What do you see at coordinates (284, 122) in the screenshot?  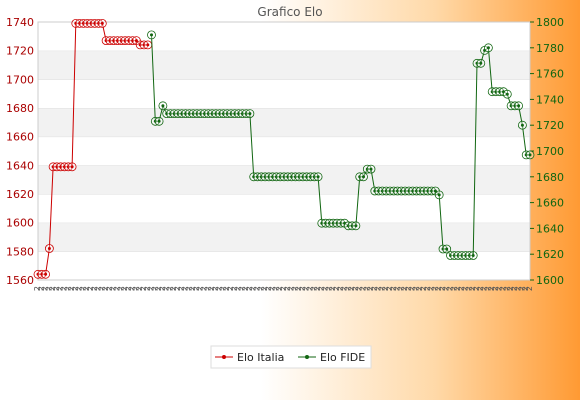 I see `grid-band` at bounding box center [284, 122].